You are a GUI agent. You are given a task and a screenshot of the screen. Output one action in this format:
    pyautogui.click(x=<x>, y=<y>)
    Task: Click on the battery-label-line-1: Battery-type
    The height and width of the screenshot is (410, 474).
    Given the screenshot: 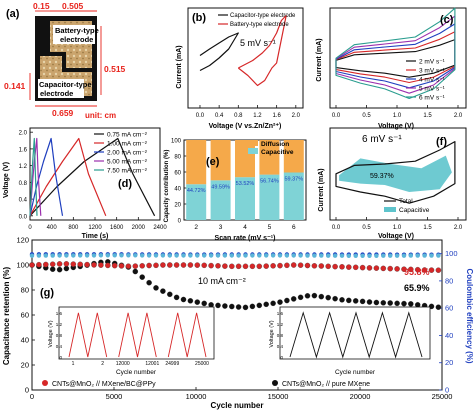 What is the action you would take?
    pyautogui.click(x=77, y=30)
    